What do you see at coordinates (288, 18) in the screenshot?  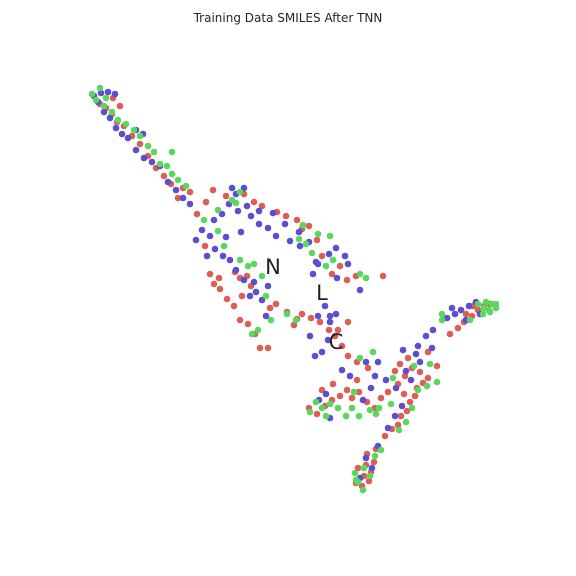 I see `chart-title: Training Data SMILES After TNN` at bounding box center [288, 18].